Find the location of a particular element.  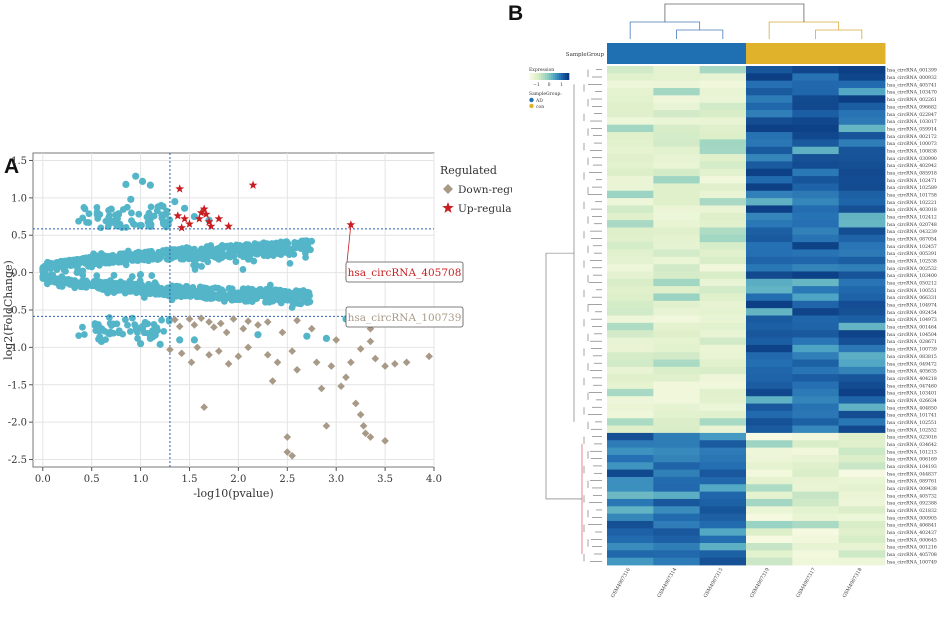

row-label: hsa_circRNA_100838 is located at coordinates (912, 151).